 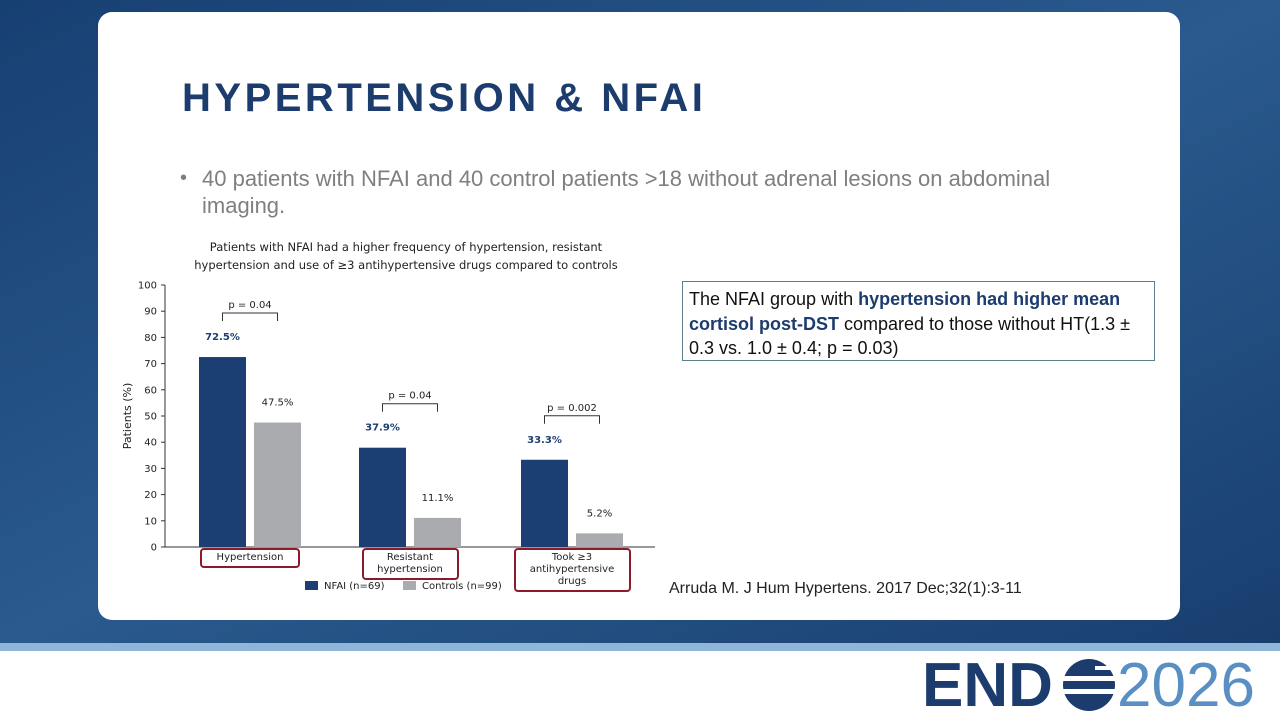 I want to click on logo-globe, so click(x=1090, y=685).